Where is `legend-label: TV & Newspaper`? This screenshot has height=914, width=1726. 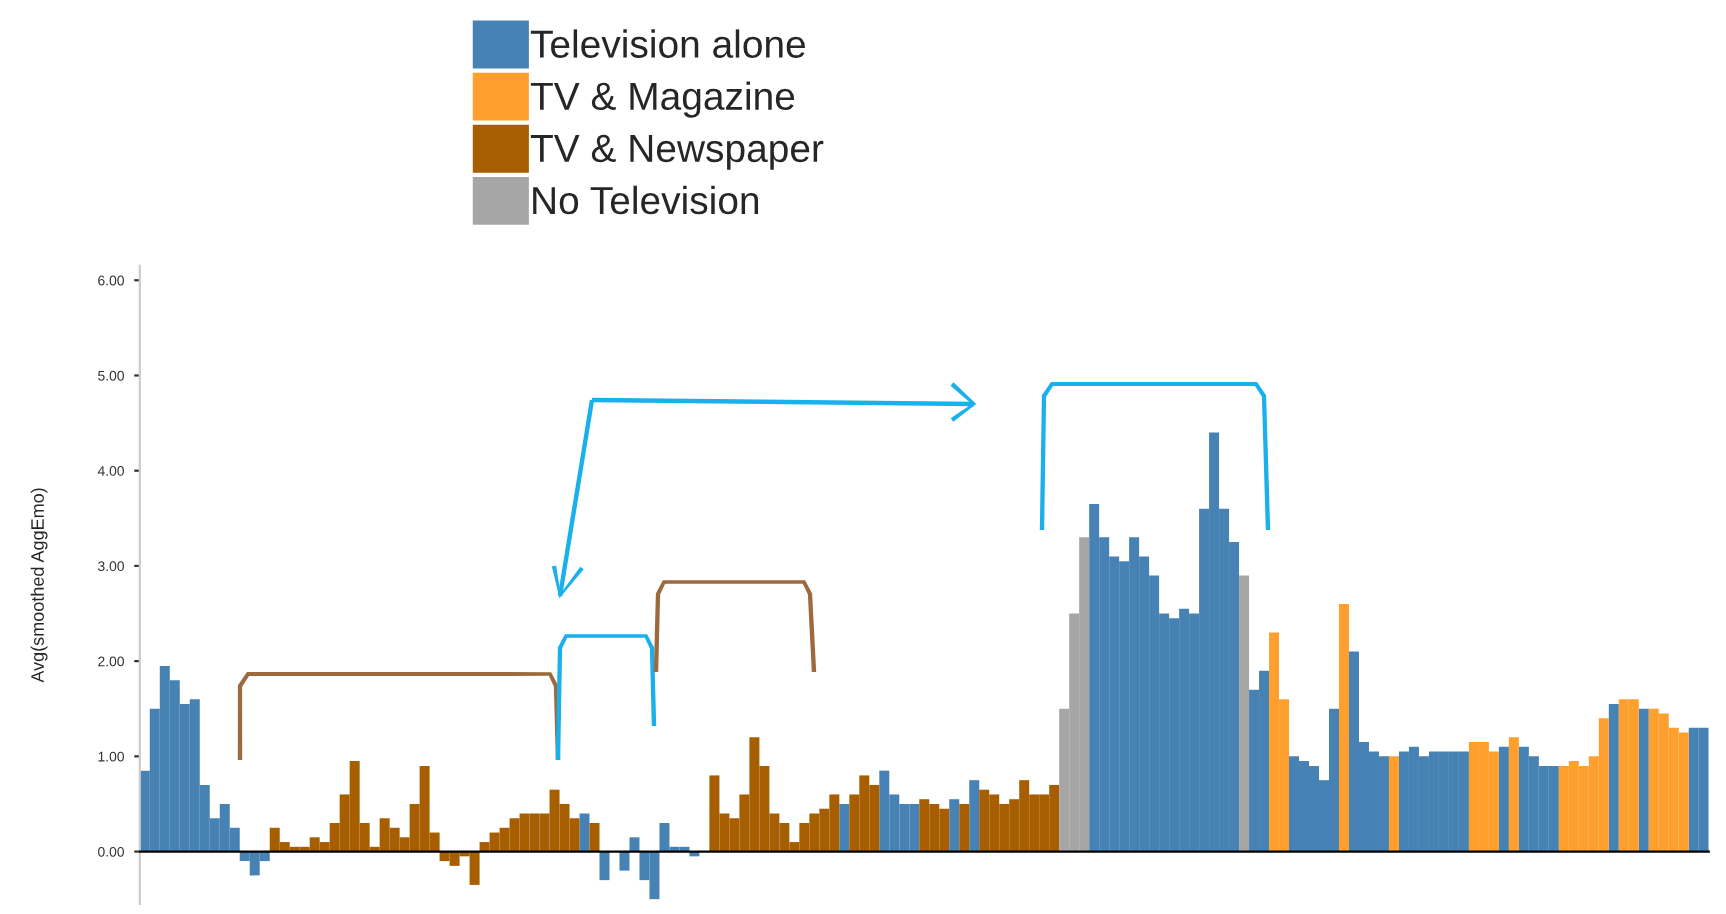
legend-label: TV & Newspaper is located at coordinates (677, 152).